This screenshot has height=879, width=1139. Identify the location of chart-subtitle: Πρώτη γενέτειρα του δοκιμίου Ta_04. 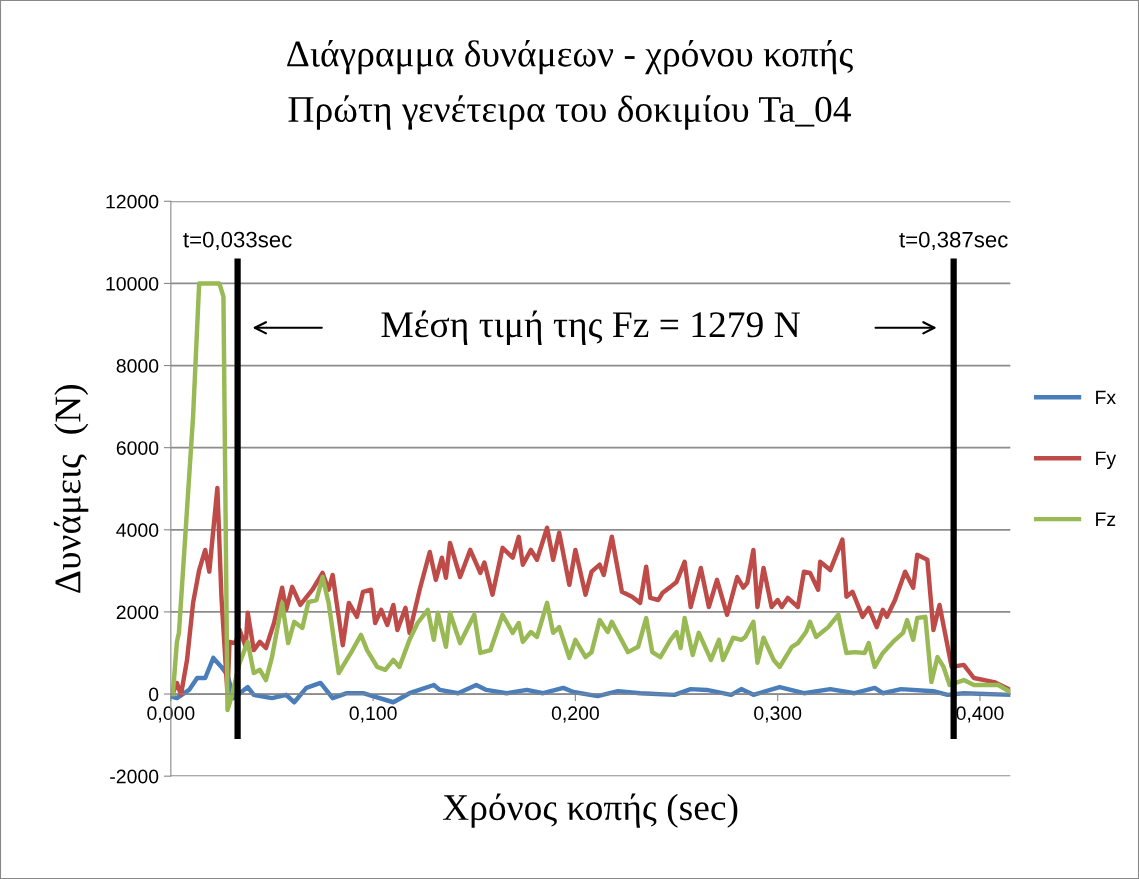
(569, 112).